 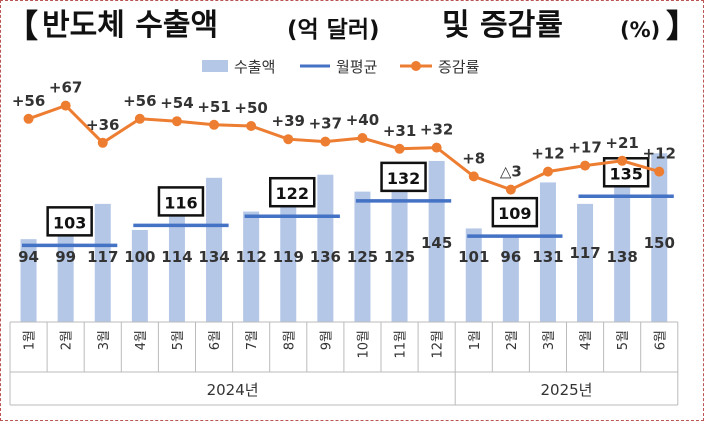 What do you see at coordinates (363, 344) in the screenshot?
I see `month-label: 10월` at bounding box center [363, 344].